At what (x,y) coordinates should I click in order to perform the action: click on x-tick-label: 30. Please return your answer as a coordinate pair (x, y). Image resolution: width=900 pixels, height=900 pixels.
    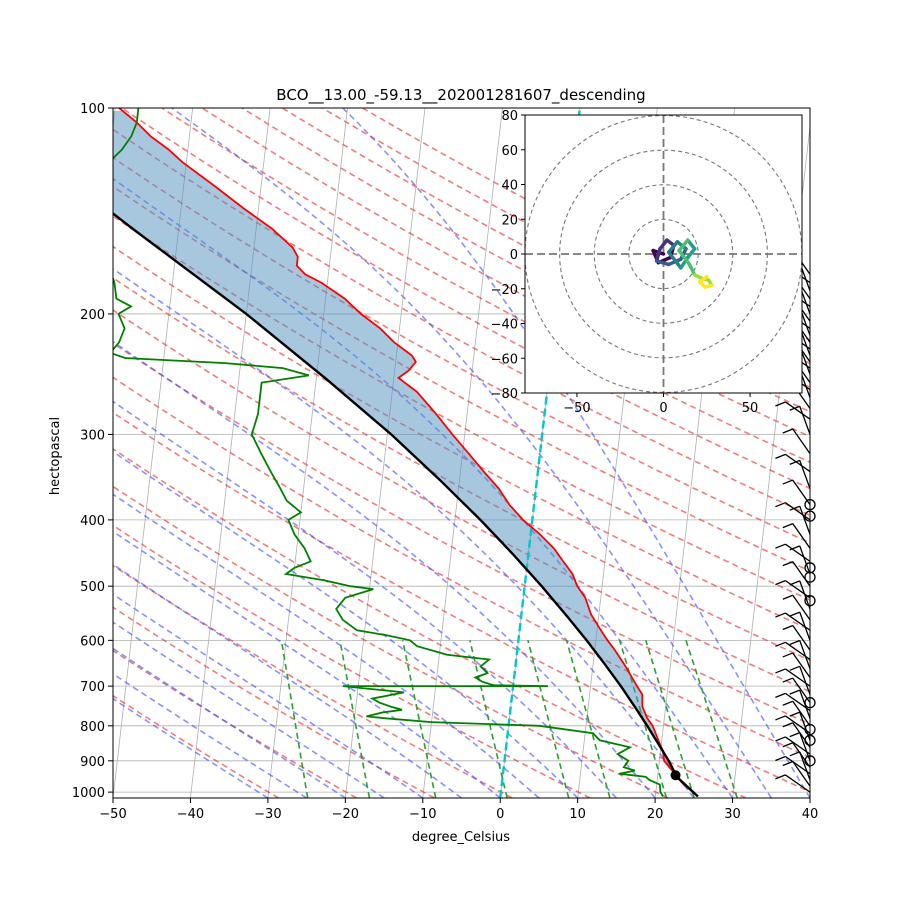
    Looking at the image, I should click on (732, 814).